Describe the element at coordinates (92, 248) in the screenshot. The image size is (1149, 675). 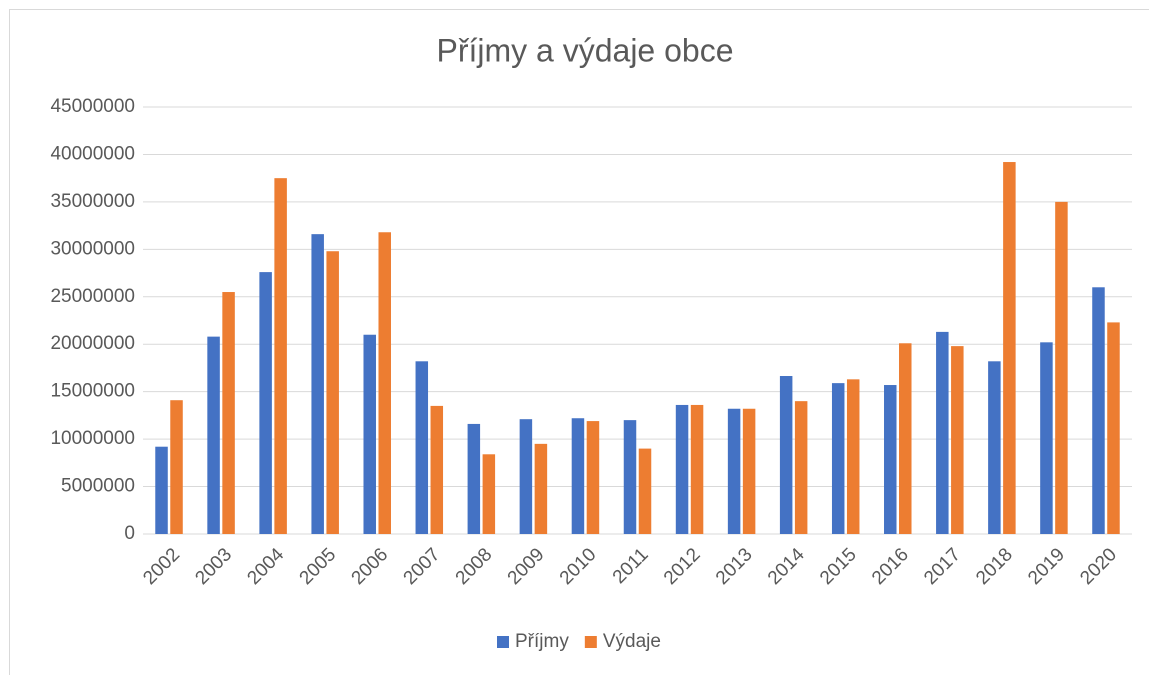
I see `y-tick-label: 30000000` at that location.